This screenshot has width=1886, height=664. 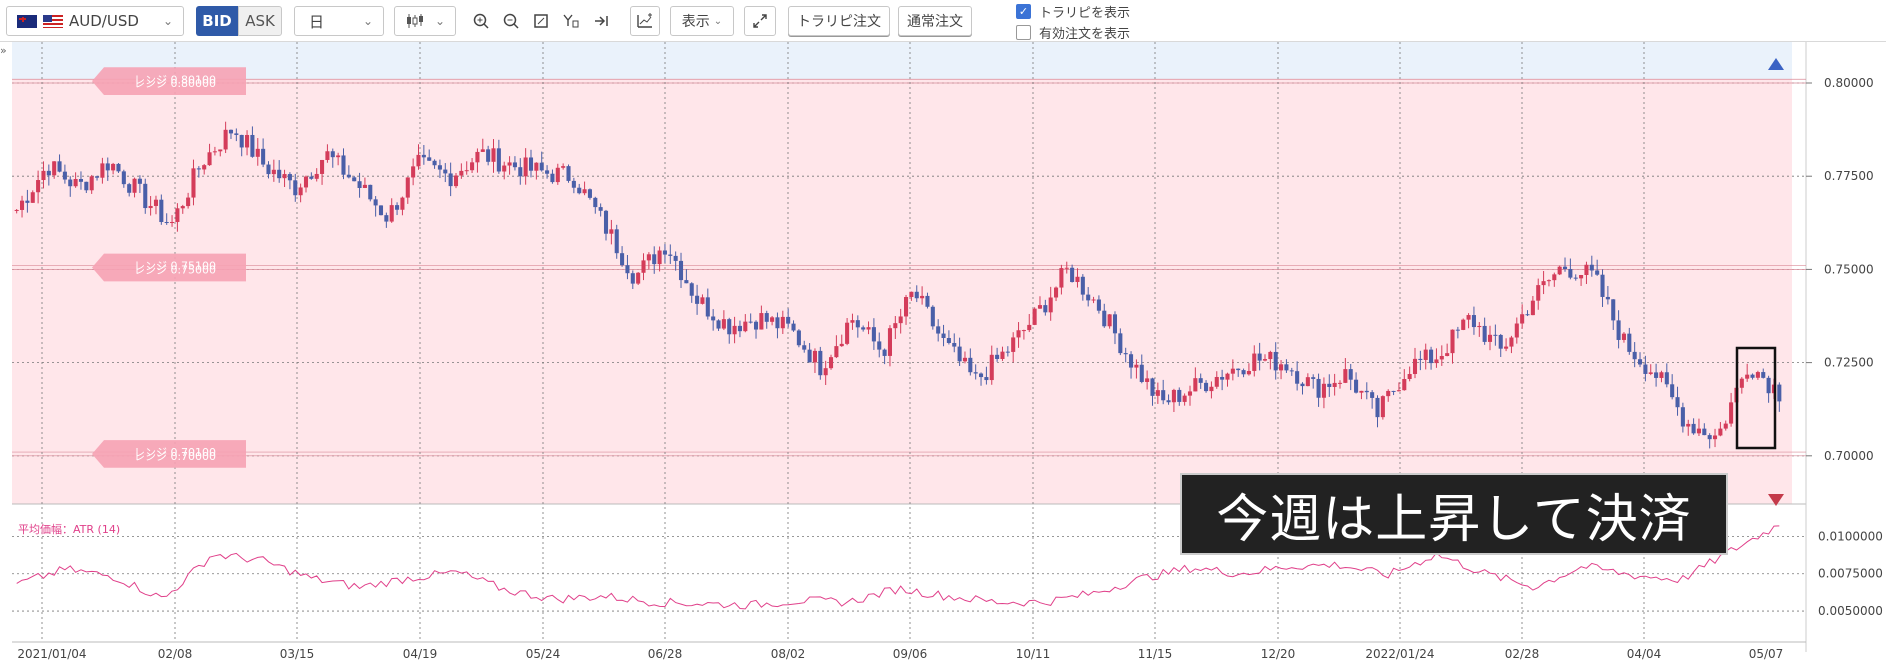 I want to click on display-menu: 表示 ⌄, so click(x=702, y=21).